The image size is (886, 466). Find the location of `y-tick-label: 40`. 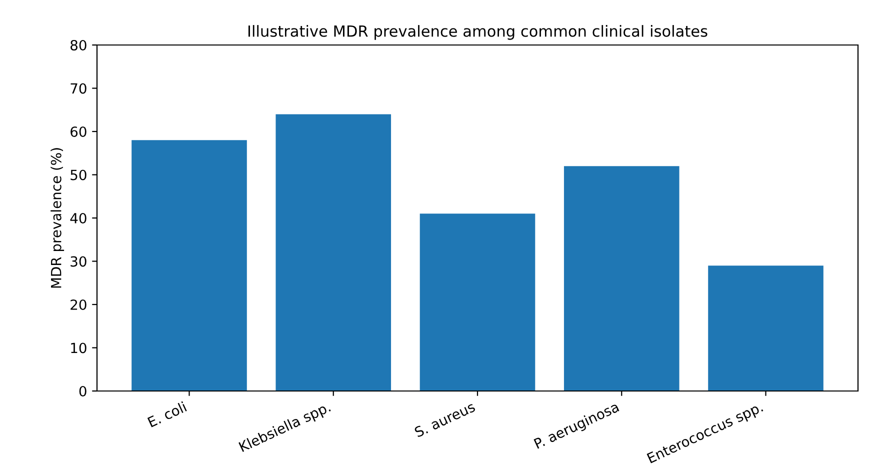

y-tick-label: 40 is located at coordinates (78, 218).